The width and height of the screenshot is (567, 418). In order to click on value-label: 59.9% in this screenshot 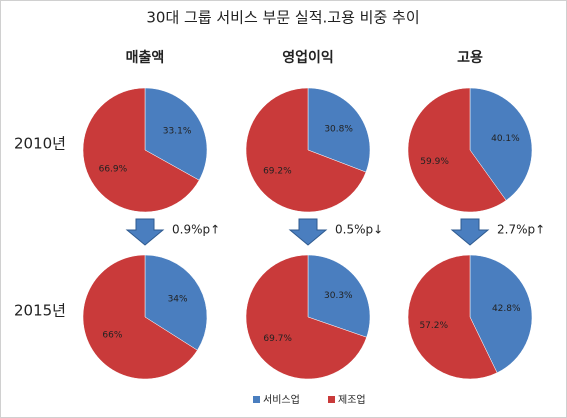, I will do `click(434, 162)`.